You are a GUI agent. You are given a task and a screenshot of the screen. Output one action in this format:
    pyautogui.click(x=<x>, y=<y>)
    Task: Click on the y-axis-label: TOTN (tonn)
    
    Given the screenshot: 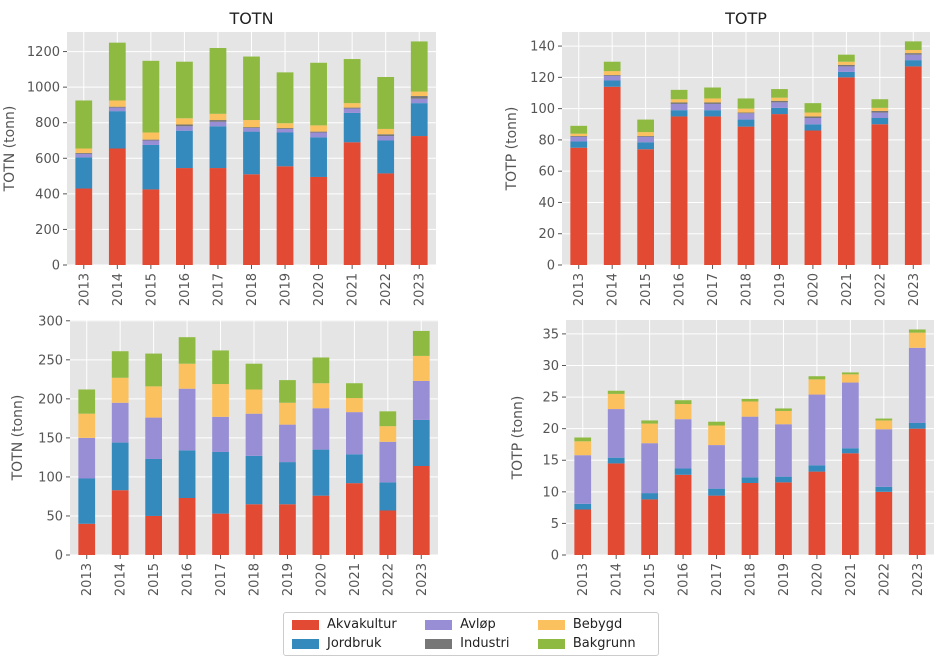 What is the action you would take?
    pyautogui.click(x=18, y=438)
    